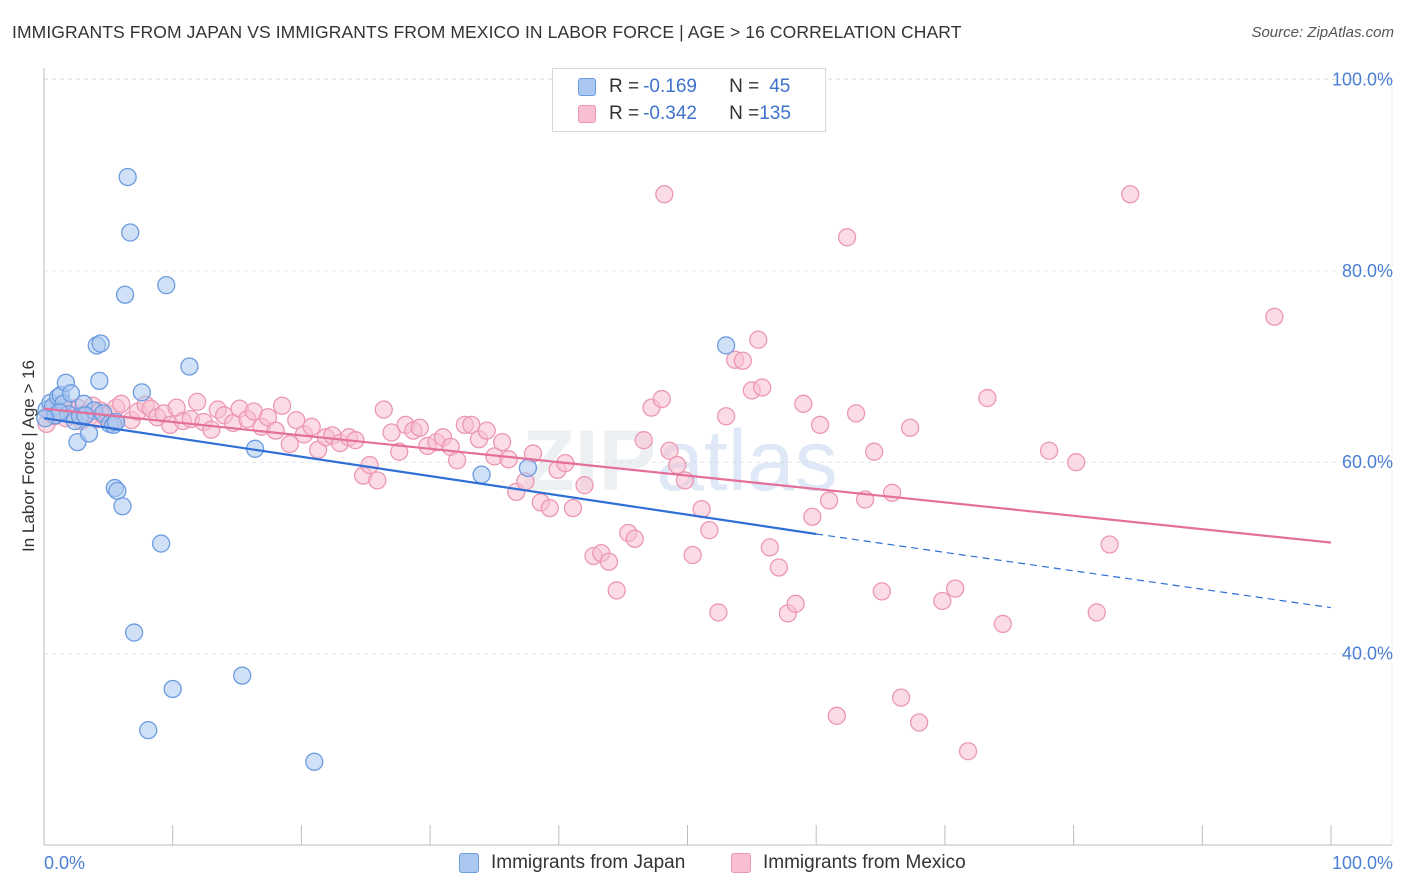 This screenshot has height=892, width=1406. What do you see at coordinates (1322, 32) in the screenshot?
I see `source-label: Source: ZipAtlas.com` at bounding box center [1322, 32].